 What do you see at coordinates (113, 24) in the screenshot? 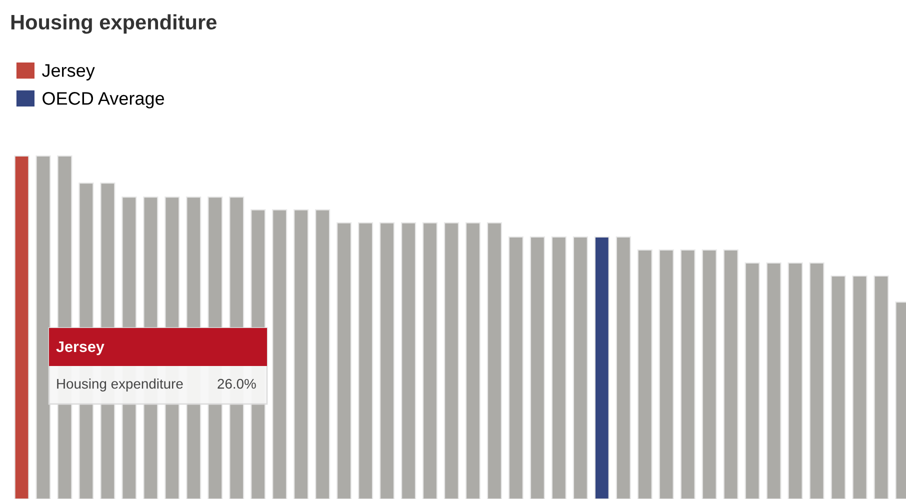
I see `chart-title: Housing expenditure` at bounding box center [113, 24].